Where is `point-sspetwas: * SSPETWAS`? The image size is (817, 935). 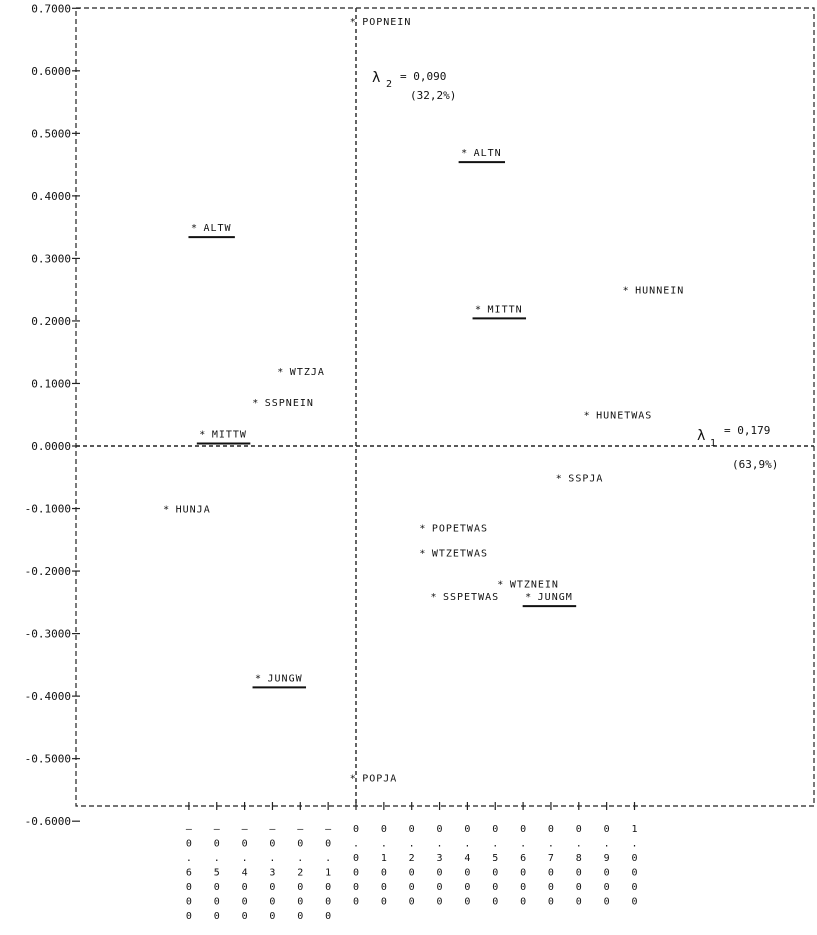
point-sspetwas: * SSPETWAS is located at coordinates (464, 597).